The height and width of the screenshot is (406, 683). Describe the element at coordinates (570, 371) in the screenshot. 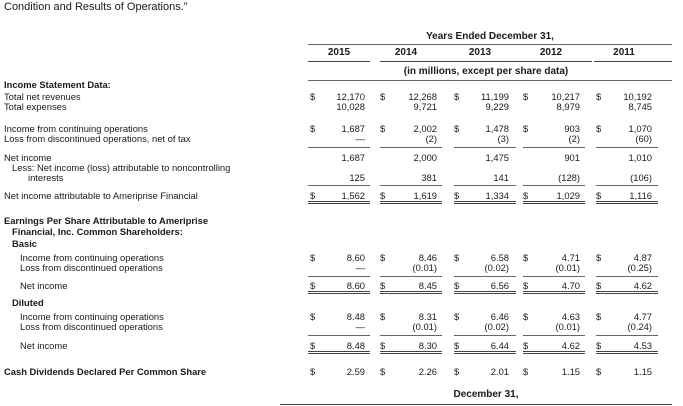

I see `cell-value-2012: 1.15` at that location.